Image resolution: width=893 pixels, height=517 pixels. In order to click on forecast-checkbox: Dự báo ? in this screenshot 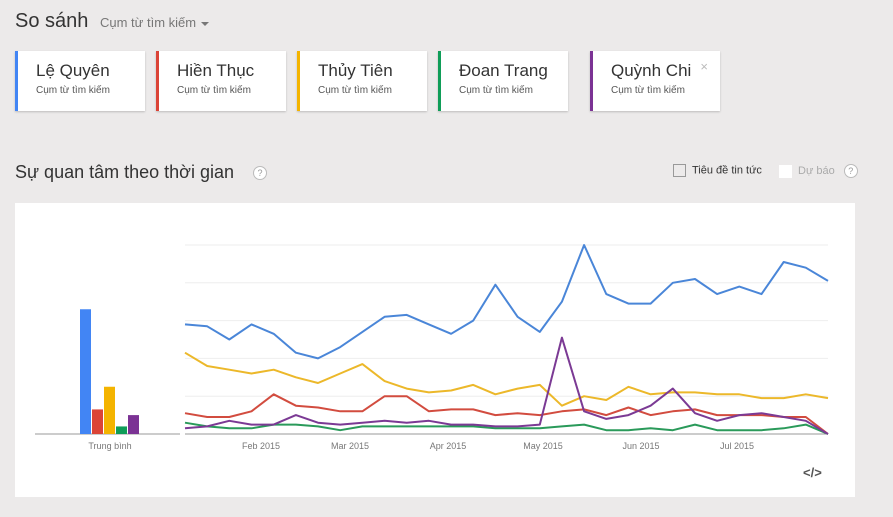, I will do `click(818, 171)`.